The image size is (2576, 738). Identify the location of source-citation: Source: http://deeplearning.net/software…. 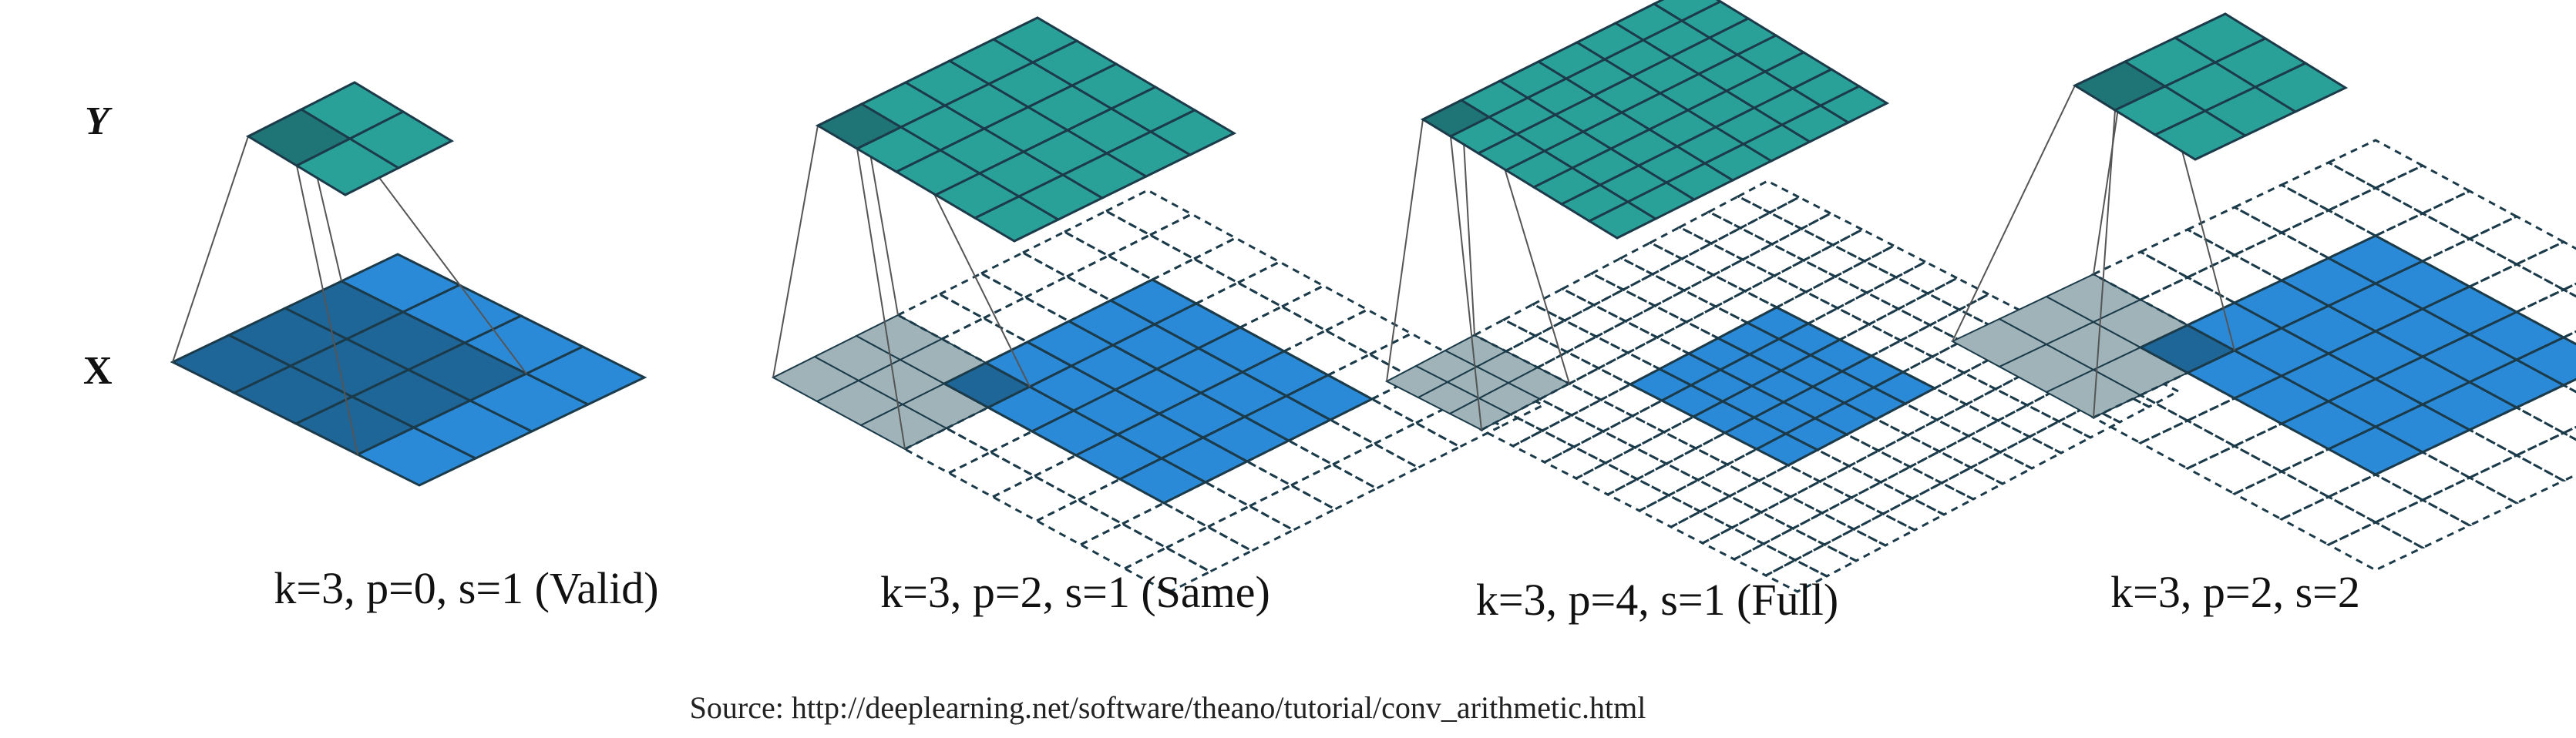
(1167, 707).